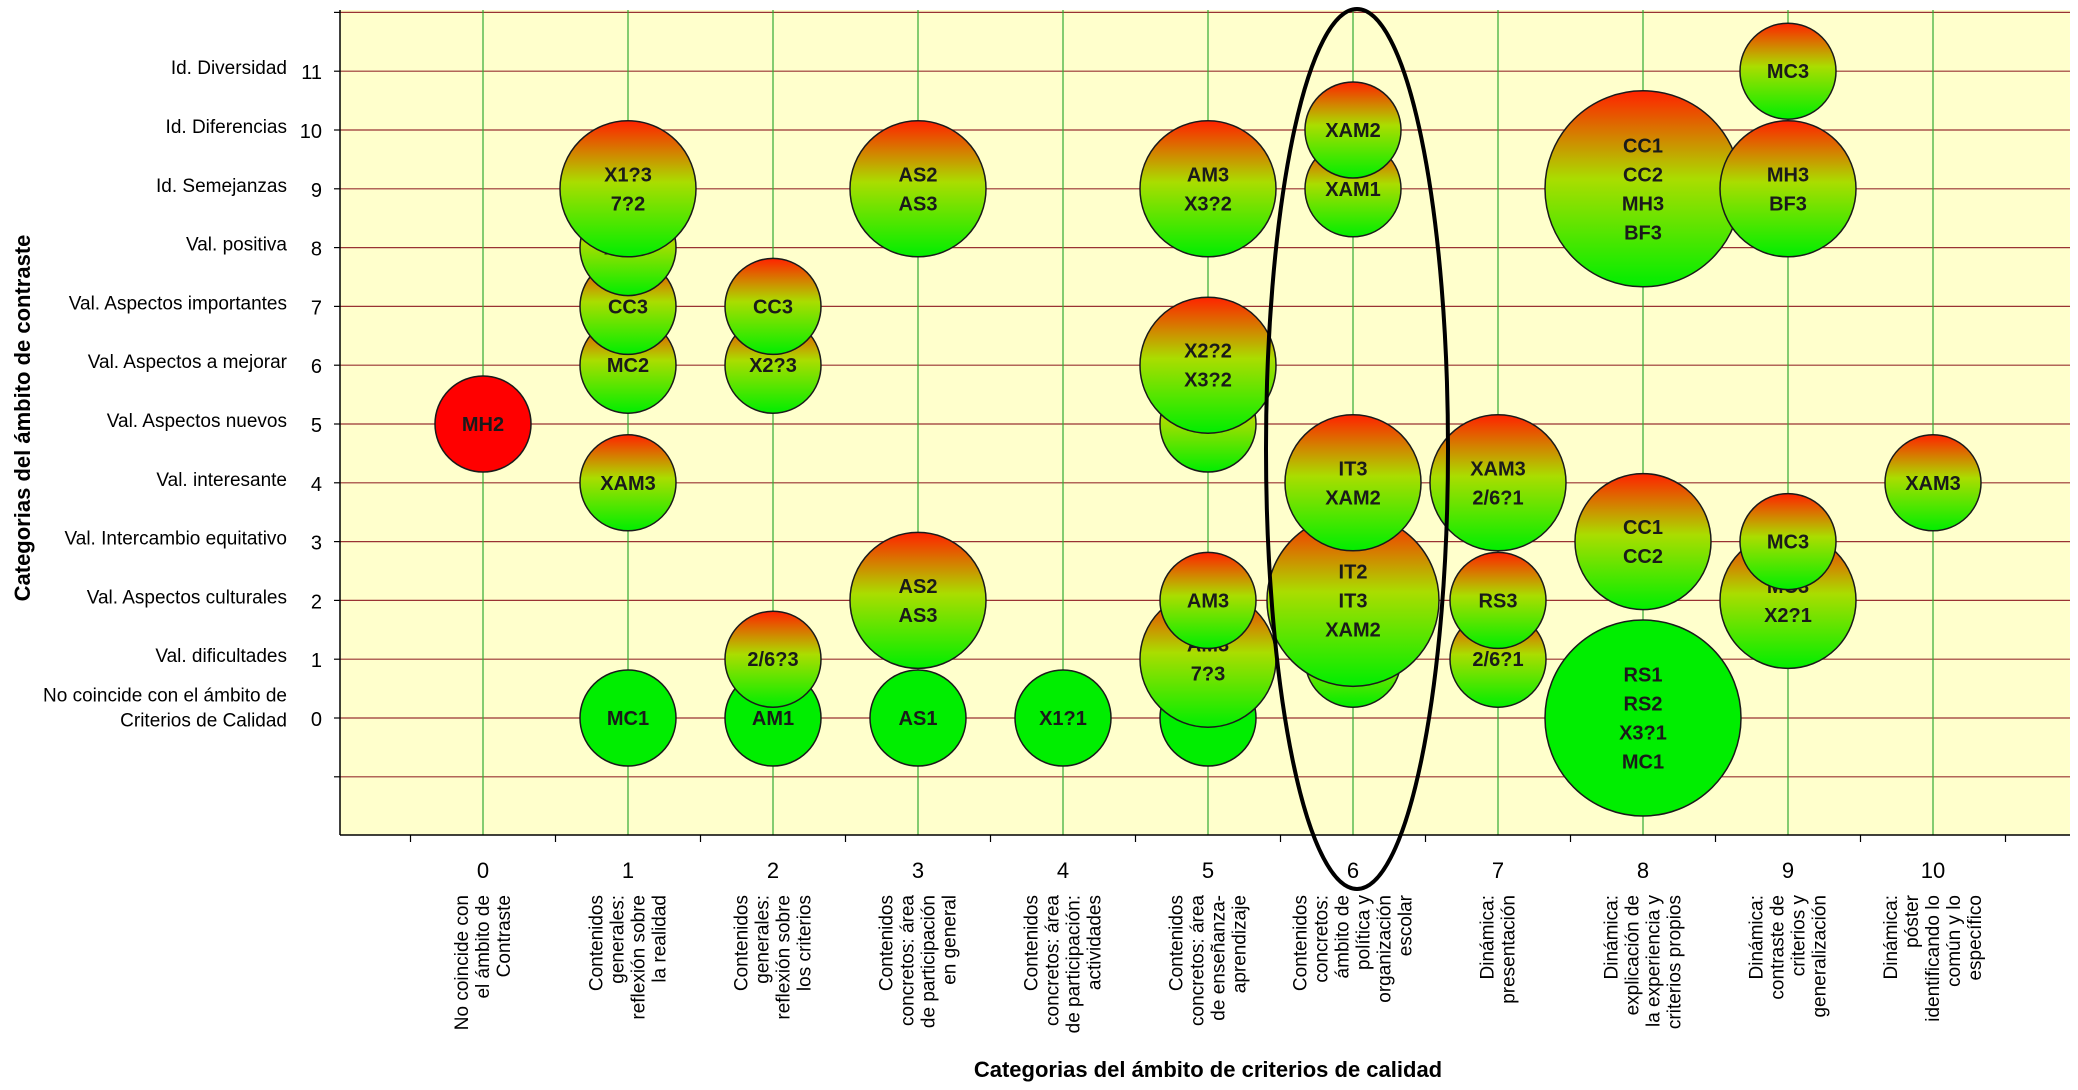 The image size is (2078, 1090). Describe the element at coordinates (1498, 870) in the screenshot. I see `x-tick-label: 7` at that location.